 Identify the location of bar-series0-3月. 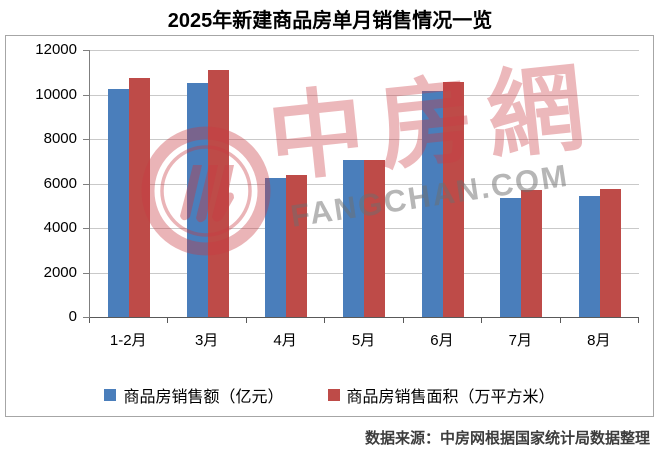
(197, 200).